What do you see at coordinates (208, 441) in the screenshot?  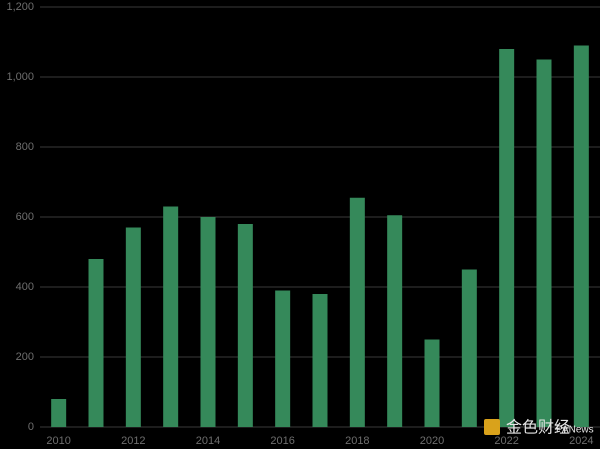 I see `x-tick-label: 2014` at bounding box center [208, 441].